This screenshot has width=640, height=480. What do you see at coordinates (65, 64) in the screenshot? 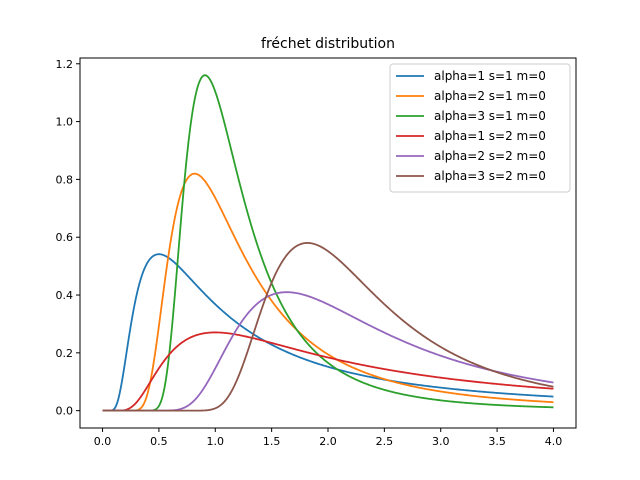
I see `y-tick-label: 1.2` at bounding box center [65, 64].